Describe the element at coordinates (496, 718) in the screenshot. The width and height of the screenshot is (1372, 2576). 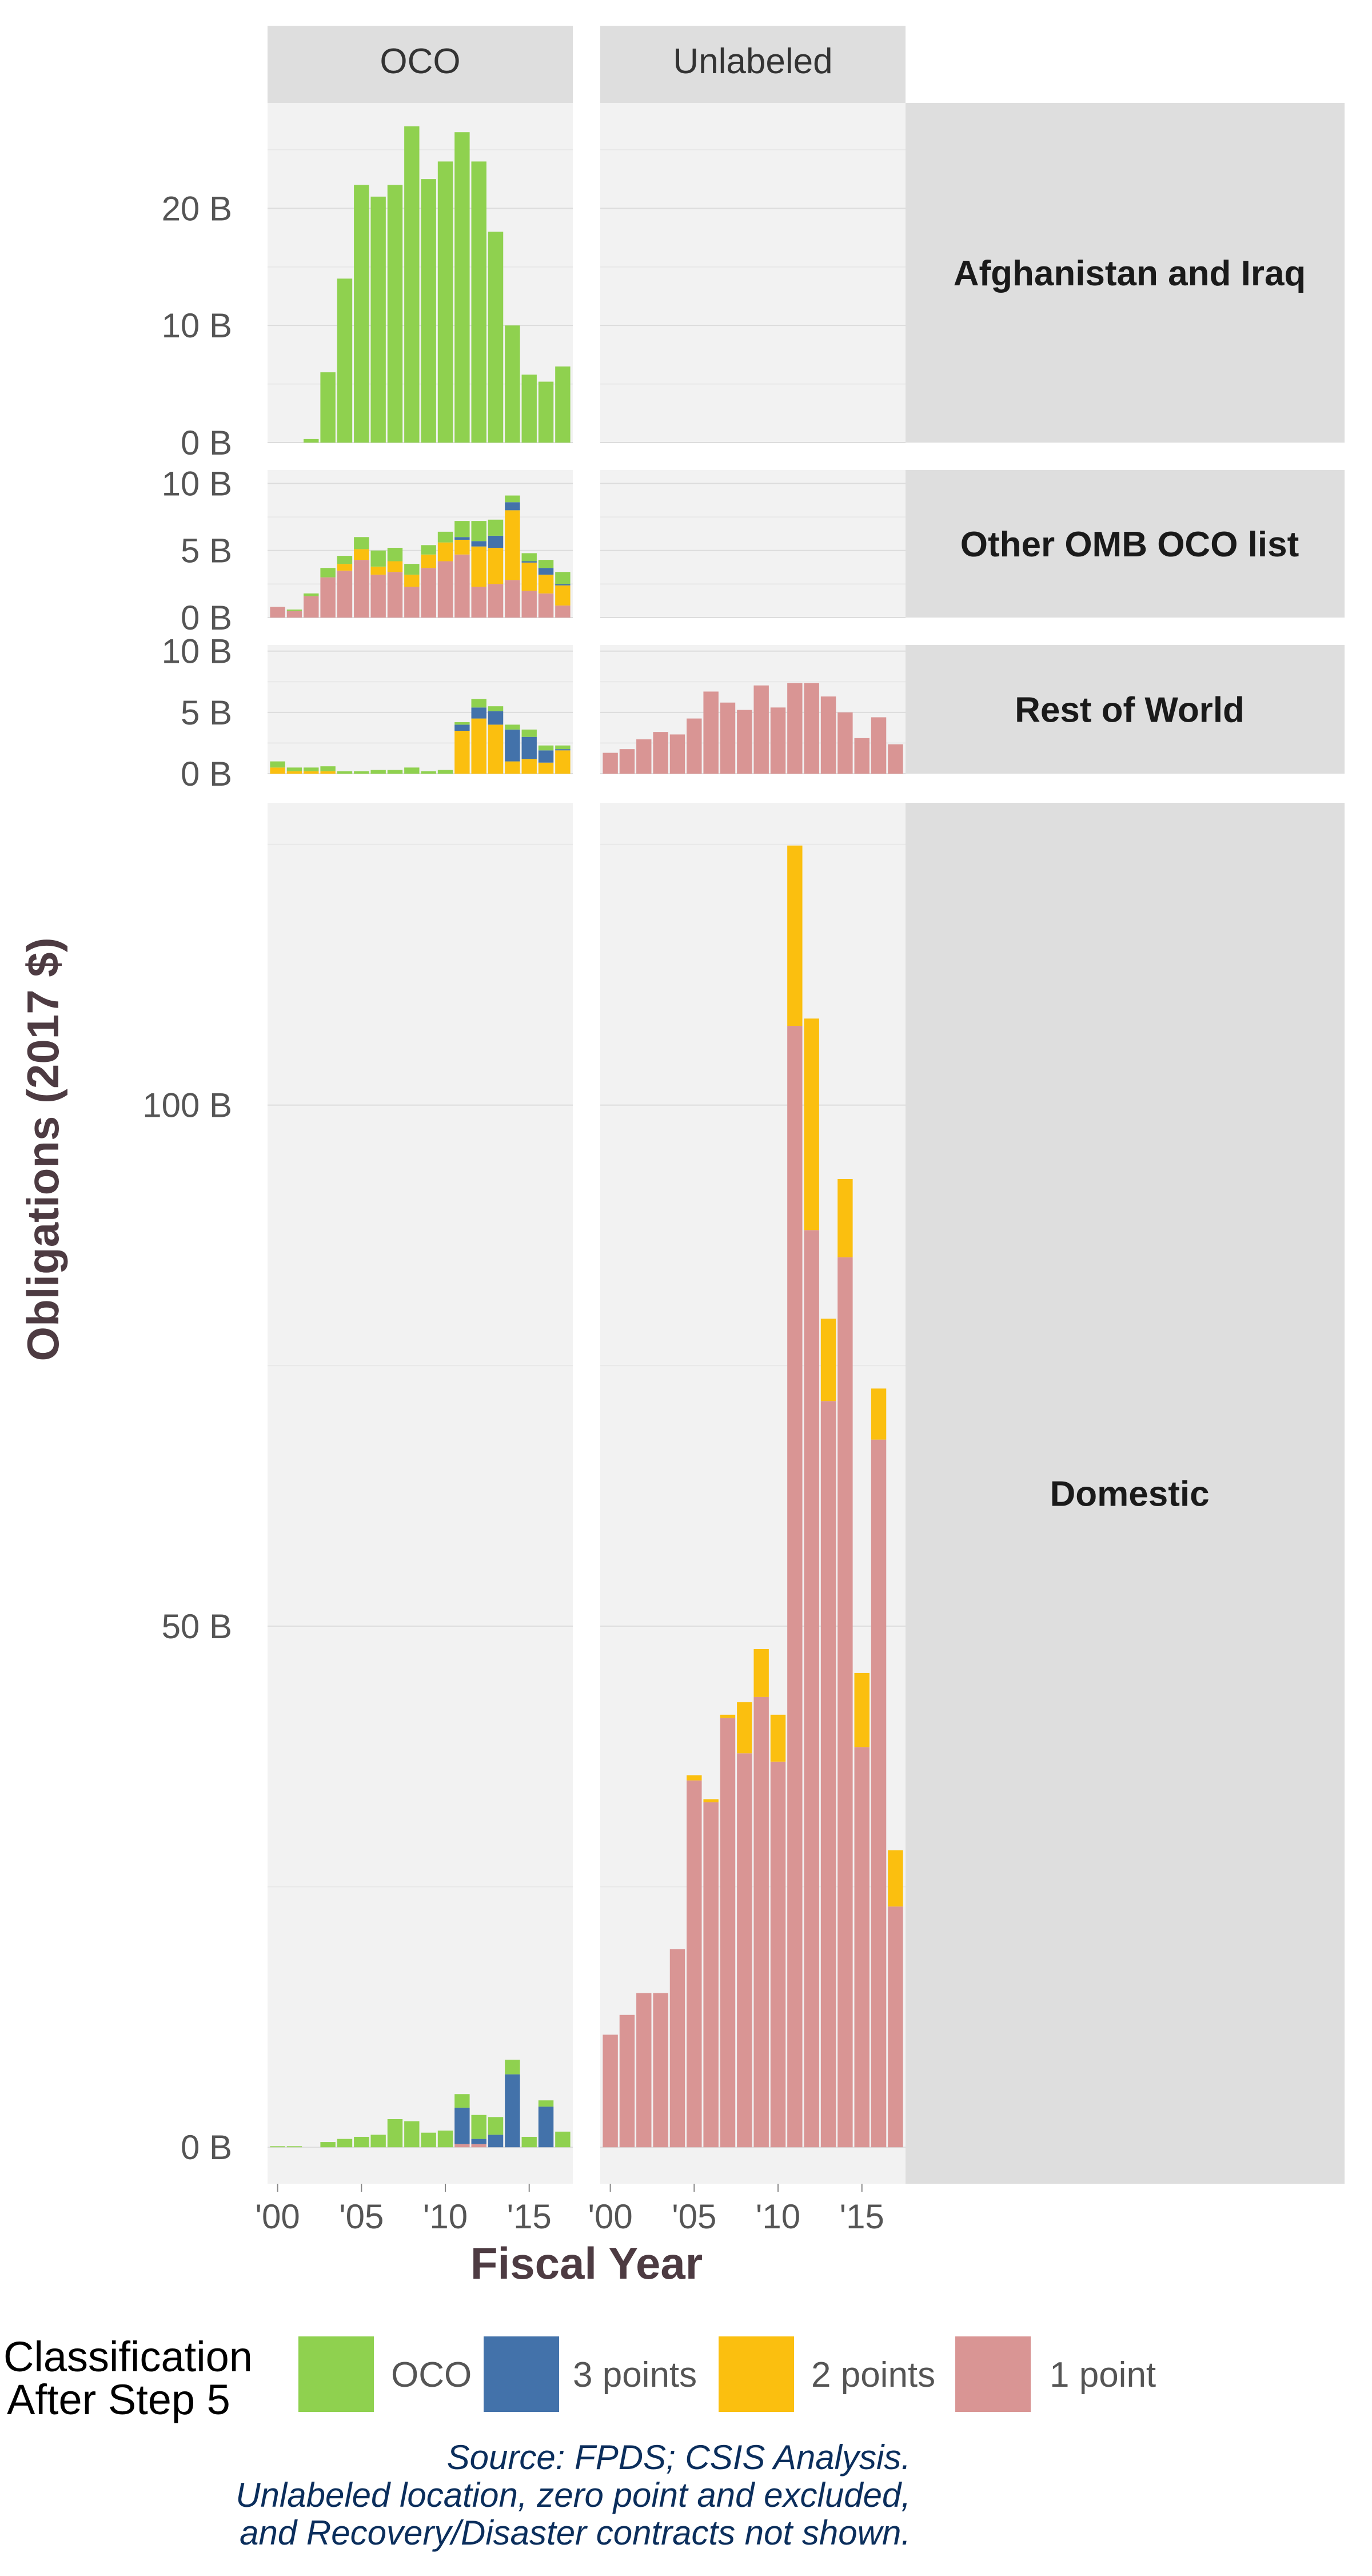
I see `bar-rest-of-world-oco-2013-3-points` at that location.